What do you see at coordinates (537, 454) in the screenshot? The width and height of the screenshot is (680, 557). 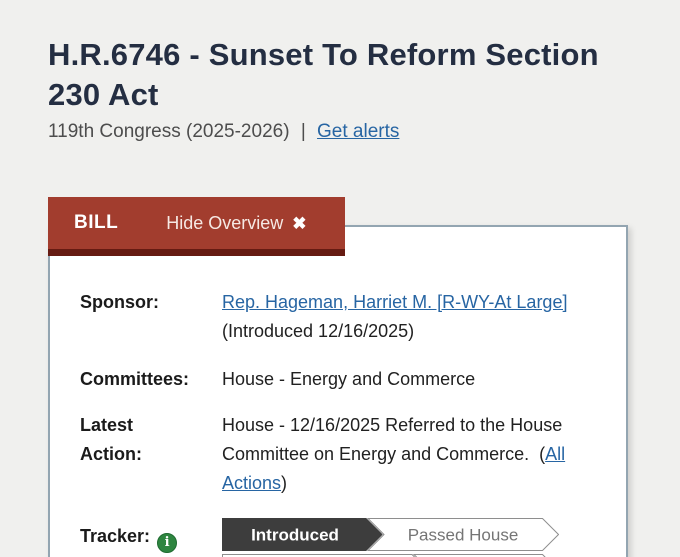 I see `all-actions-prefix: (` at bounding box center [537, 454].